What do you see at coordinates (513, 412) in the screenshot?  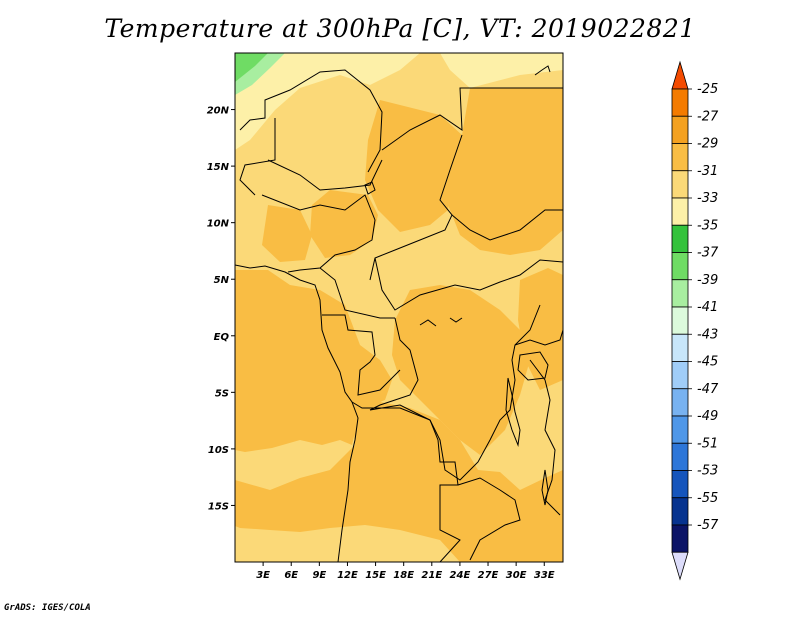 I see `lake-tanganyika` at bounding box center [513, 412].